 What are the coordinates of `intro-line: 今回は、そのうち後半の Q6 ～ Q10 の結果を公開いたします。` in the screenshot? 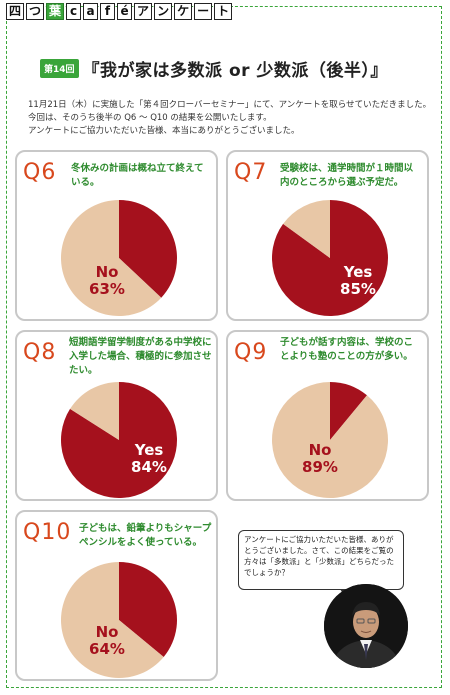 It's located at (150, 118).